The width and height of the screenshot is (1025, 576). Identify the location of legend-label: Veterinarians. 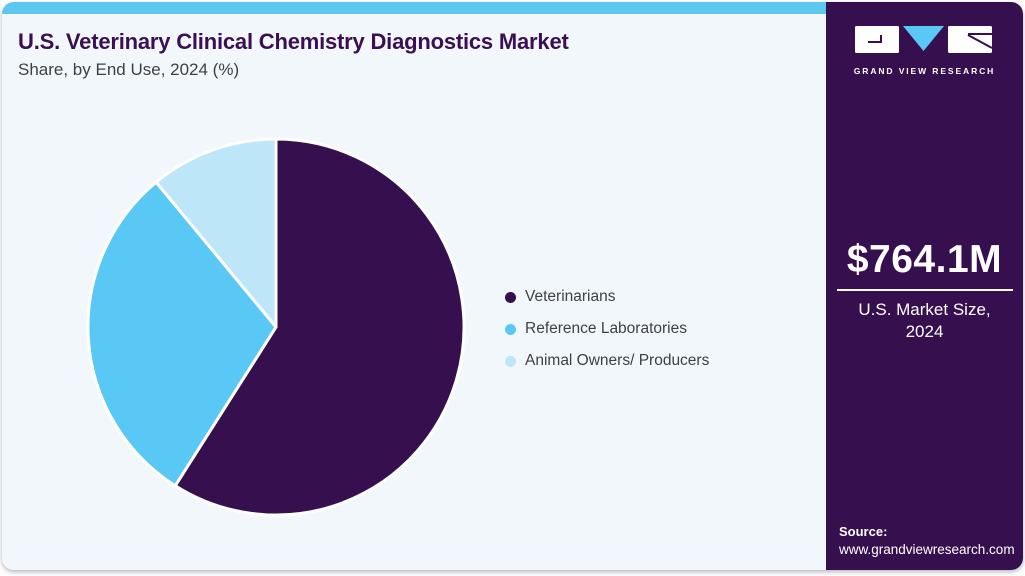
(570, 296).